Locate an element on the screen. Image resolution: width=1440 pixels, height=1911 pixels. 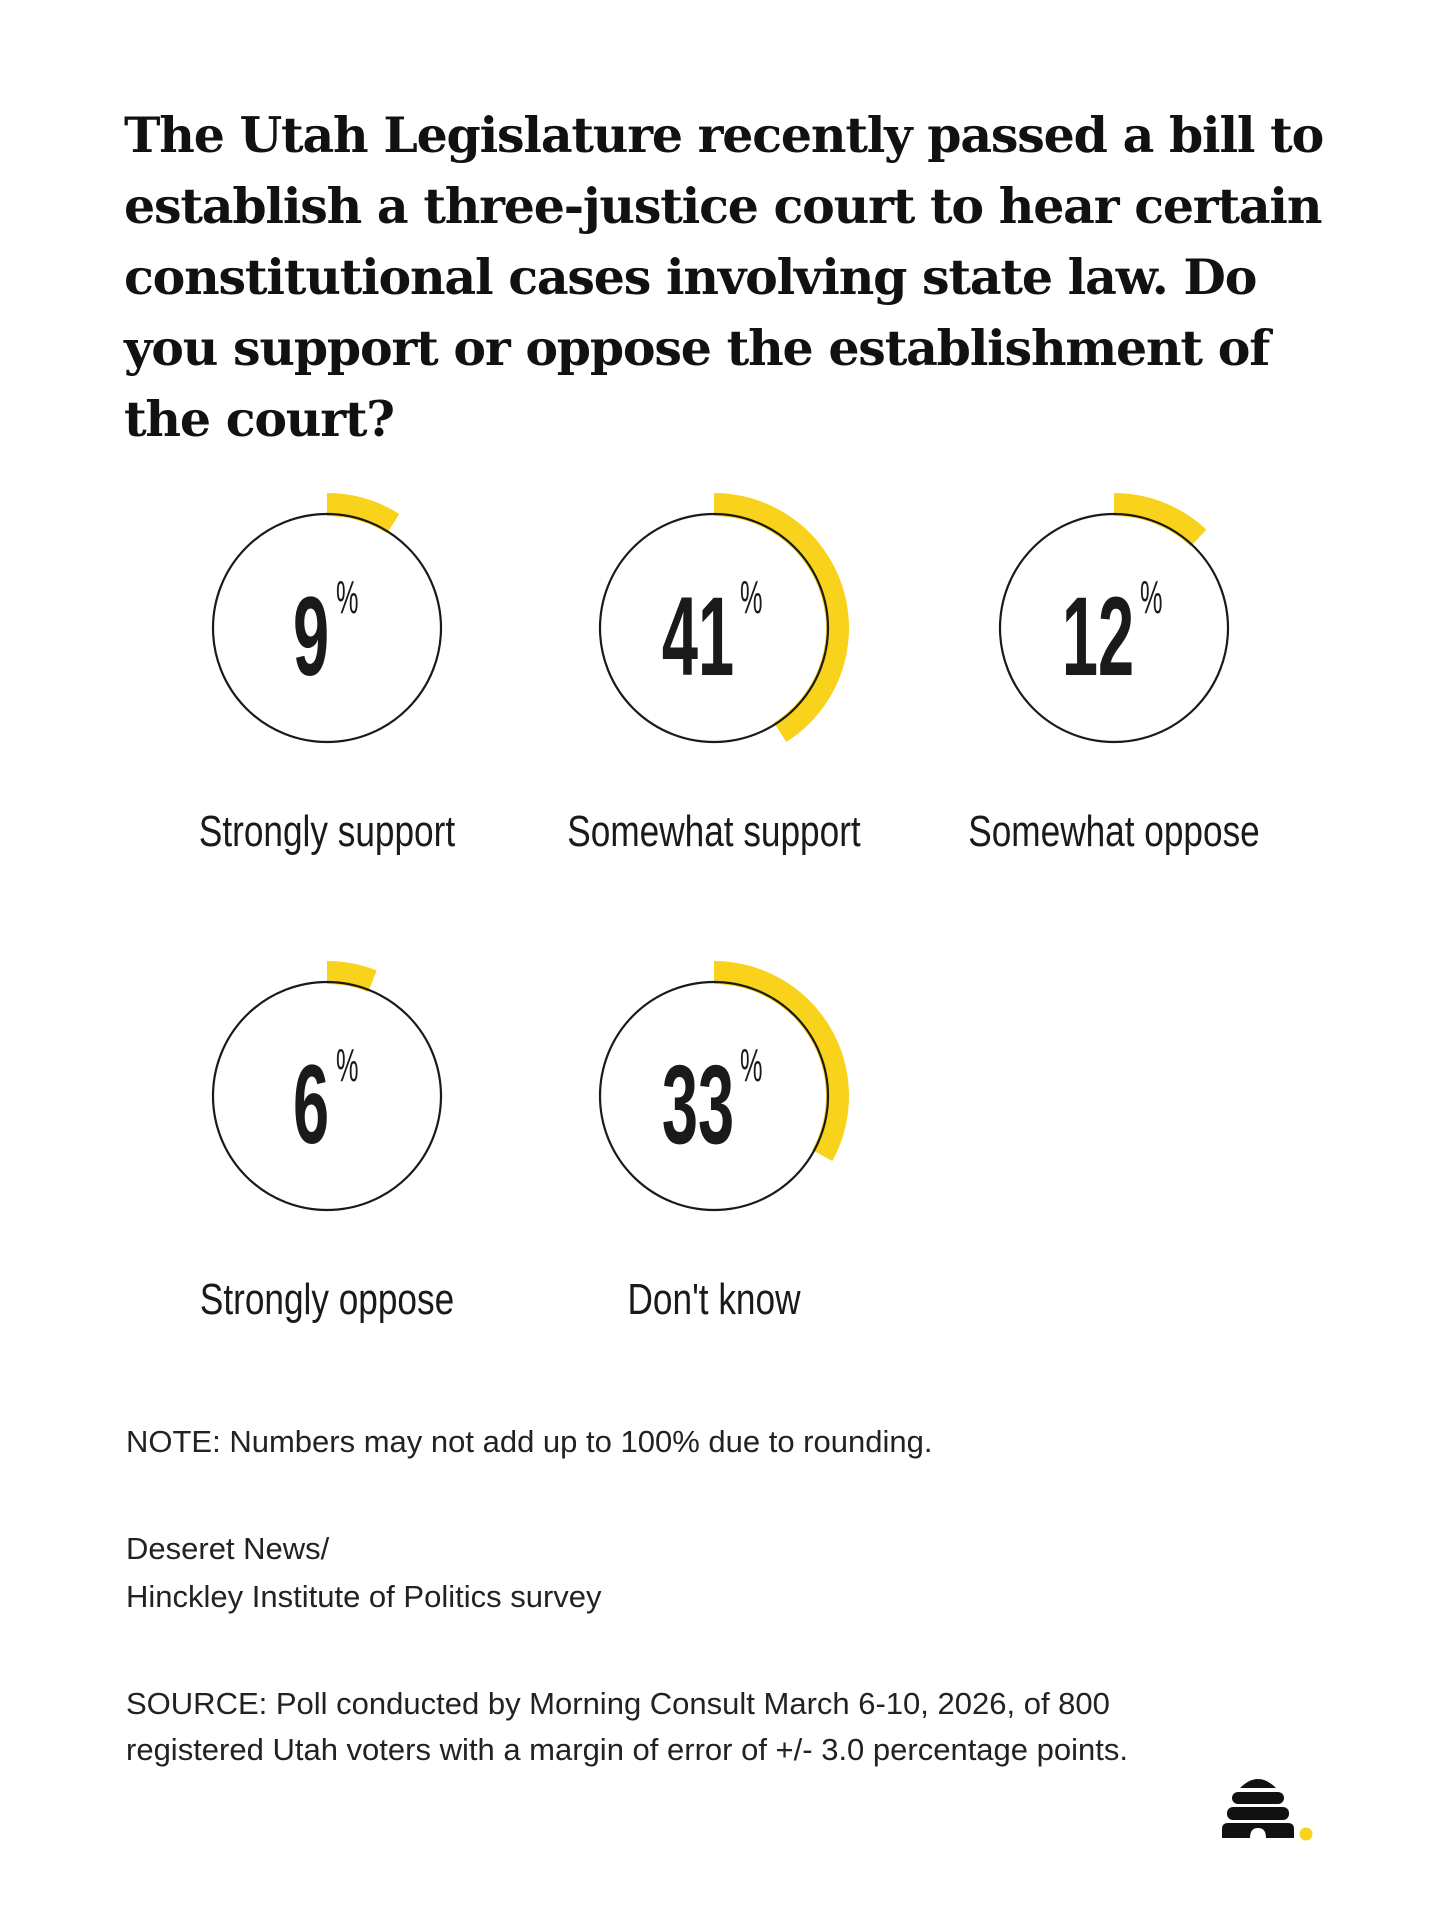
value-label: 9 is located at coordinates (311, 637).